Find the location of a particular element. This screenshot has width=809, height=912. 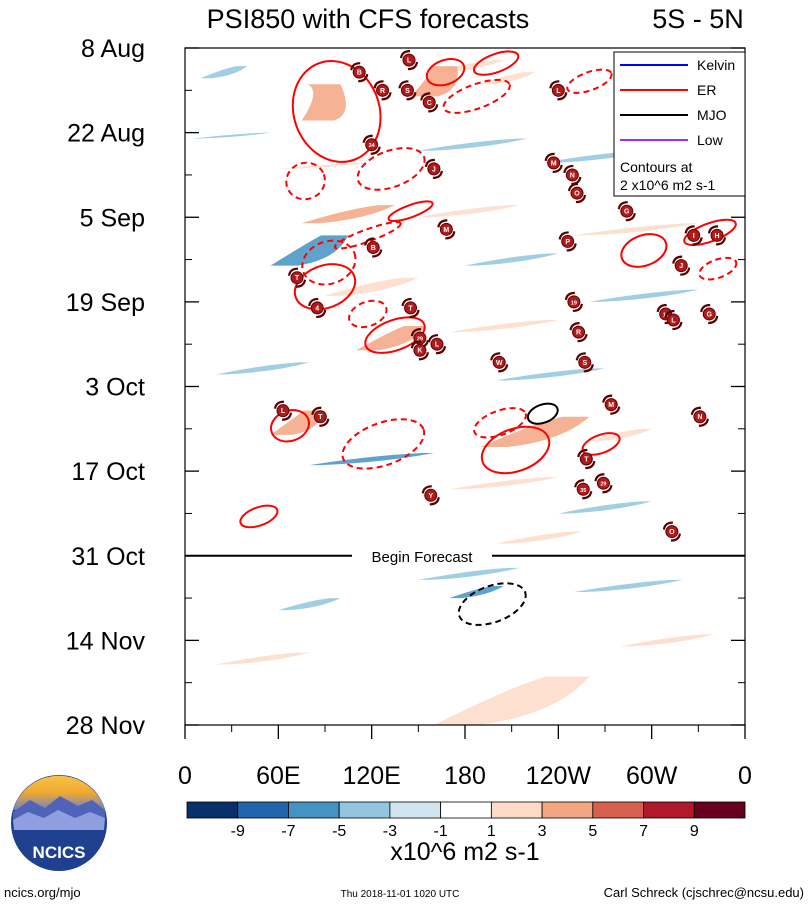

colorbar-tick-label: -9 is located at coordinates (238, 831).